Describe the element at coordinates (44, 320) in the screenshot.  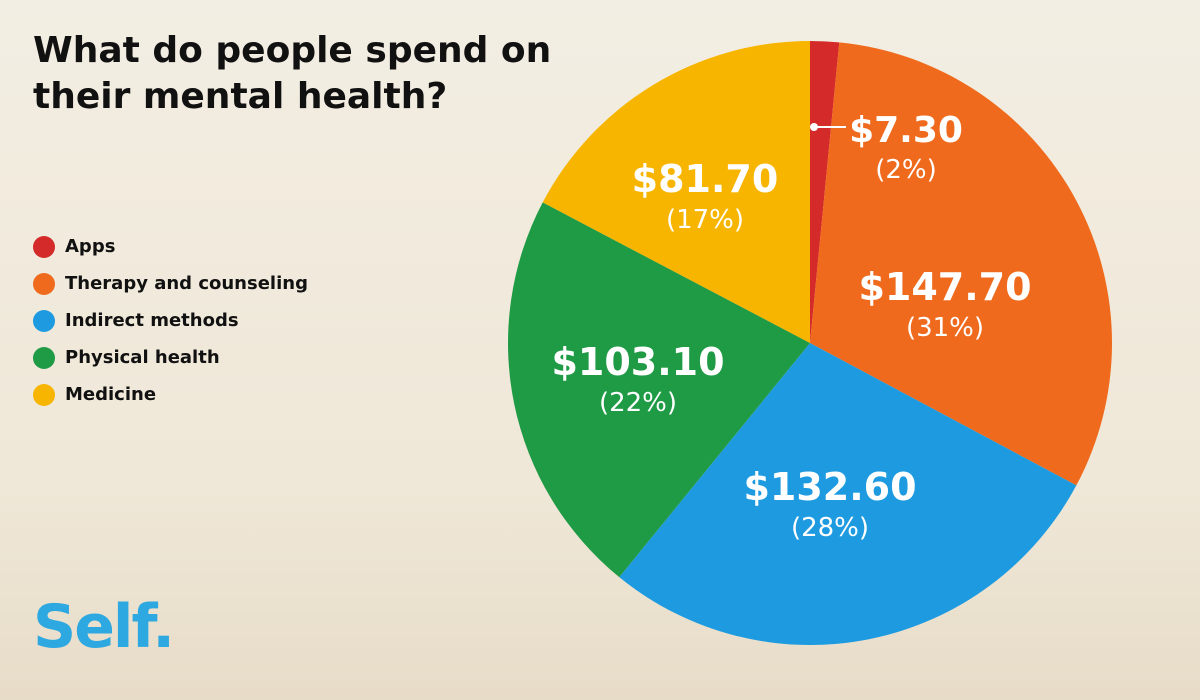
I see `legend-swatch-indirect` at that location.